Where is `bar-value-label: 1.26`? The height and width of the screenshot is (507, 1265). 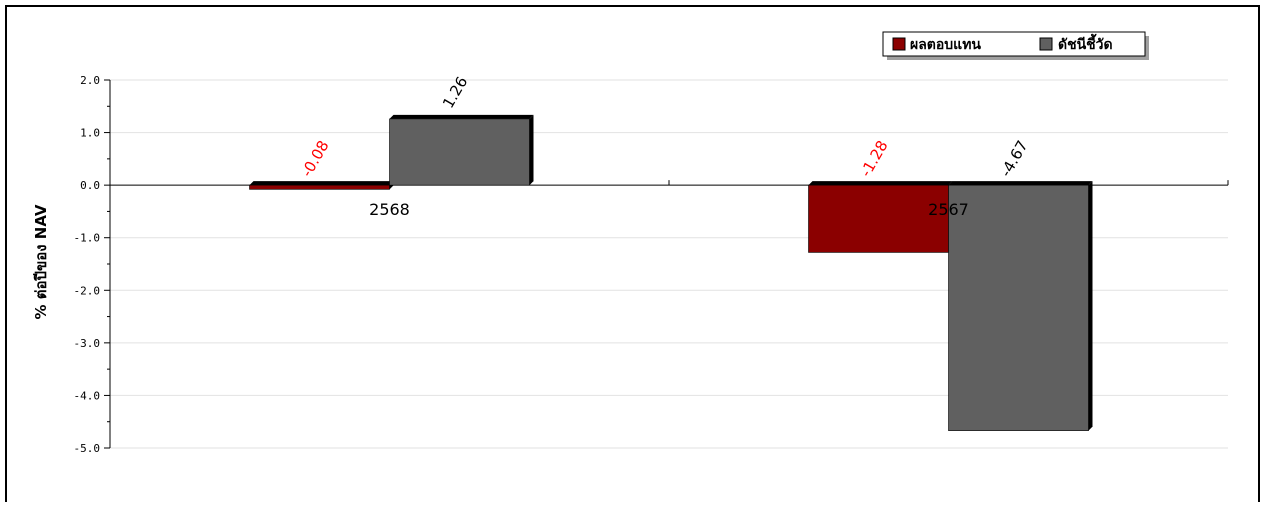 bar-value-label: 1.26 is located at coordinates (455, 92).